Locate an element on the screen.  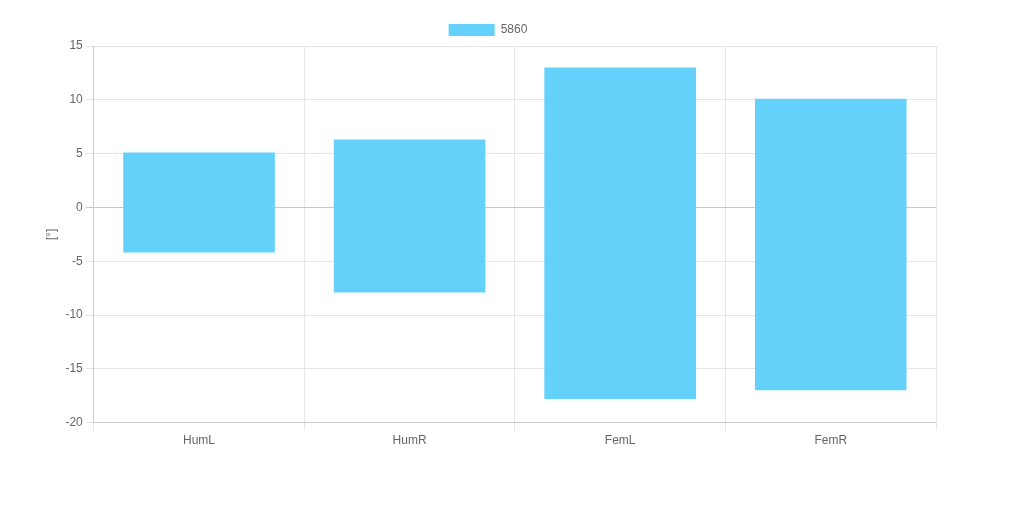
legend-label: 5860 is located at coordinates (514, 29).